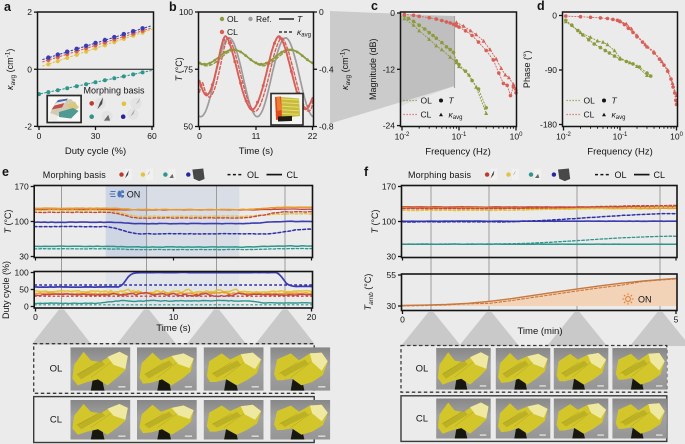  I want to click on svg-text: Phase (°), so click(527, 69).